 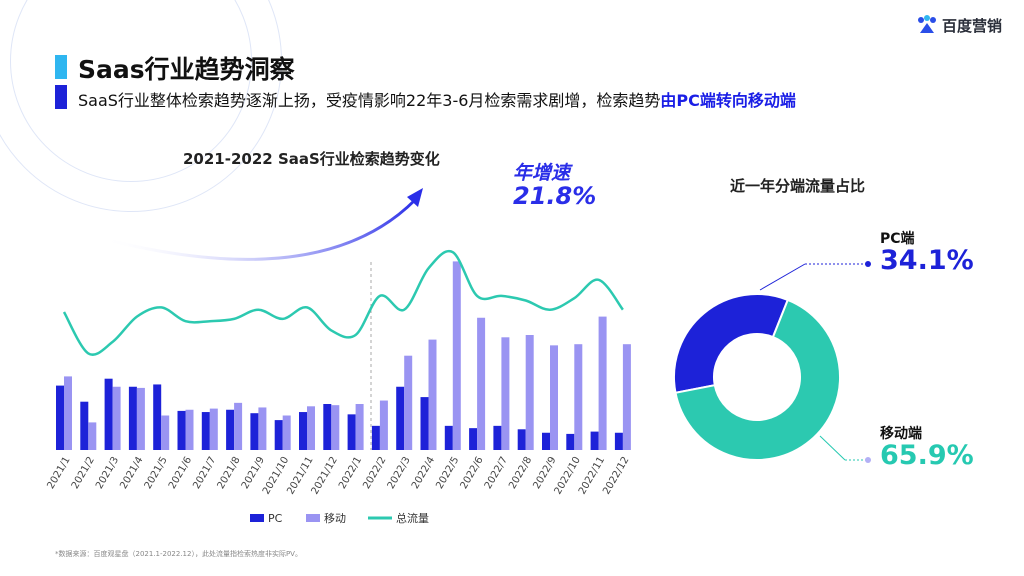 What do you see at coordinates (456, 355) in the screenshot?
I see `bar-mobile-2022/5` at bounding box center [456, 355].